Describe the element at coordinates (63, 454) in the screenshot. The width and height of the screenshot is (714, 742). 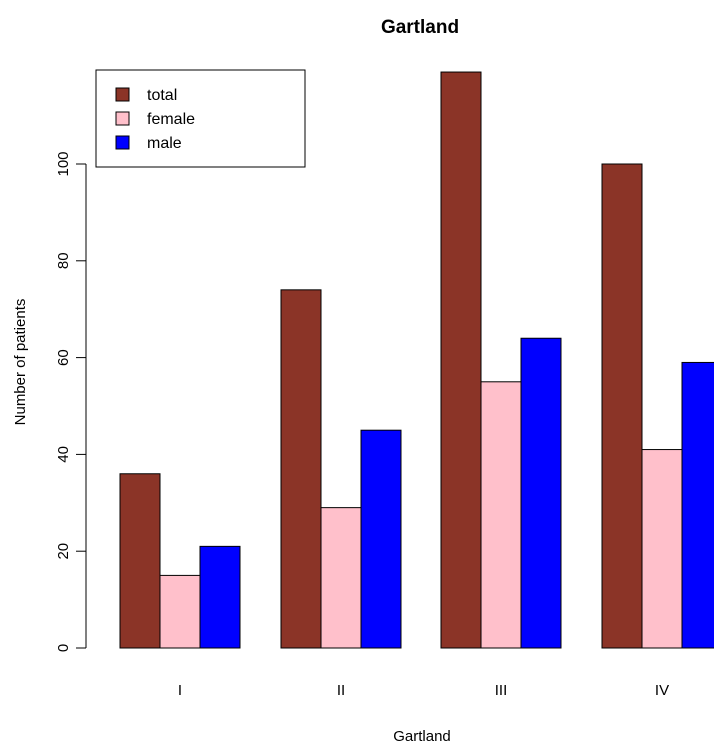
I see `y-tick-label-40: 40` at that location.